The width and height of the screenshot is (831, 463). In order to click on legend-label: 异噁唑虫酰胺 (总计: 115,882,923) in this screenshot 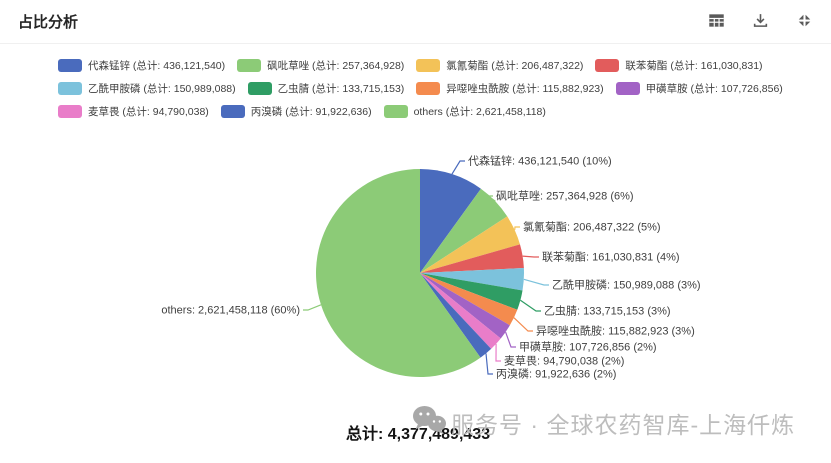, I will do `click(525, 89)`.